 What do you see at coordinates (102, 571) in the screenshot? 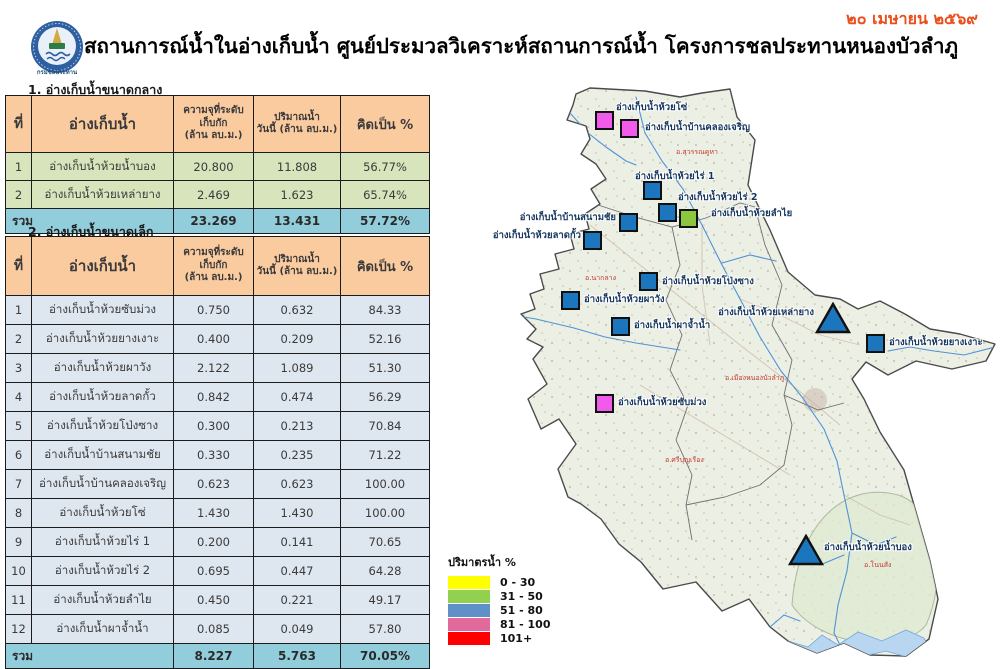
I see `cell-name: อ่างเก็บน้ำห้วยไร่ 2` at bounding box center [102, 571].